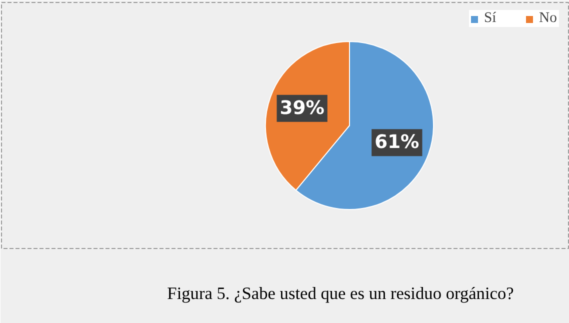 The image size is (569, 323). What do you see at coordinates (302, 108) in the screenshot?
I see `data-label: 39%` at bounding box center [302, 108].